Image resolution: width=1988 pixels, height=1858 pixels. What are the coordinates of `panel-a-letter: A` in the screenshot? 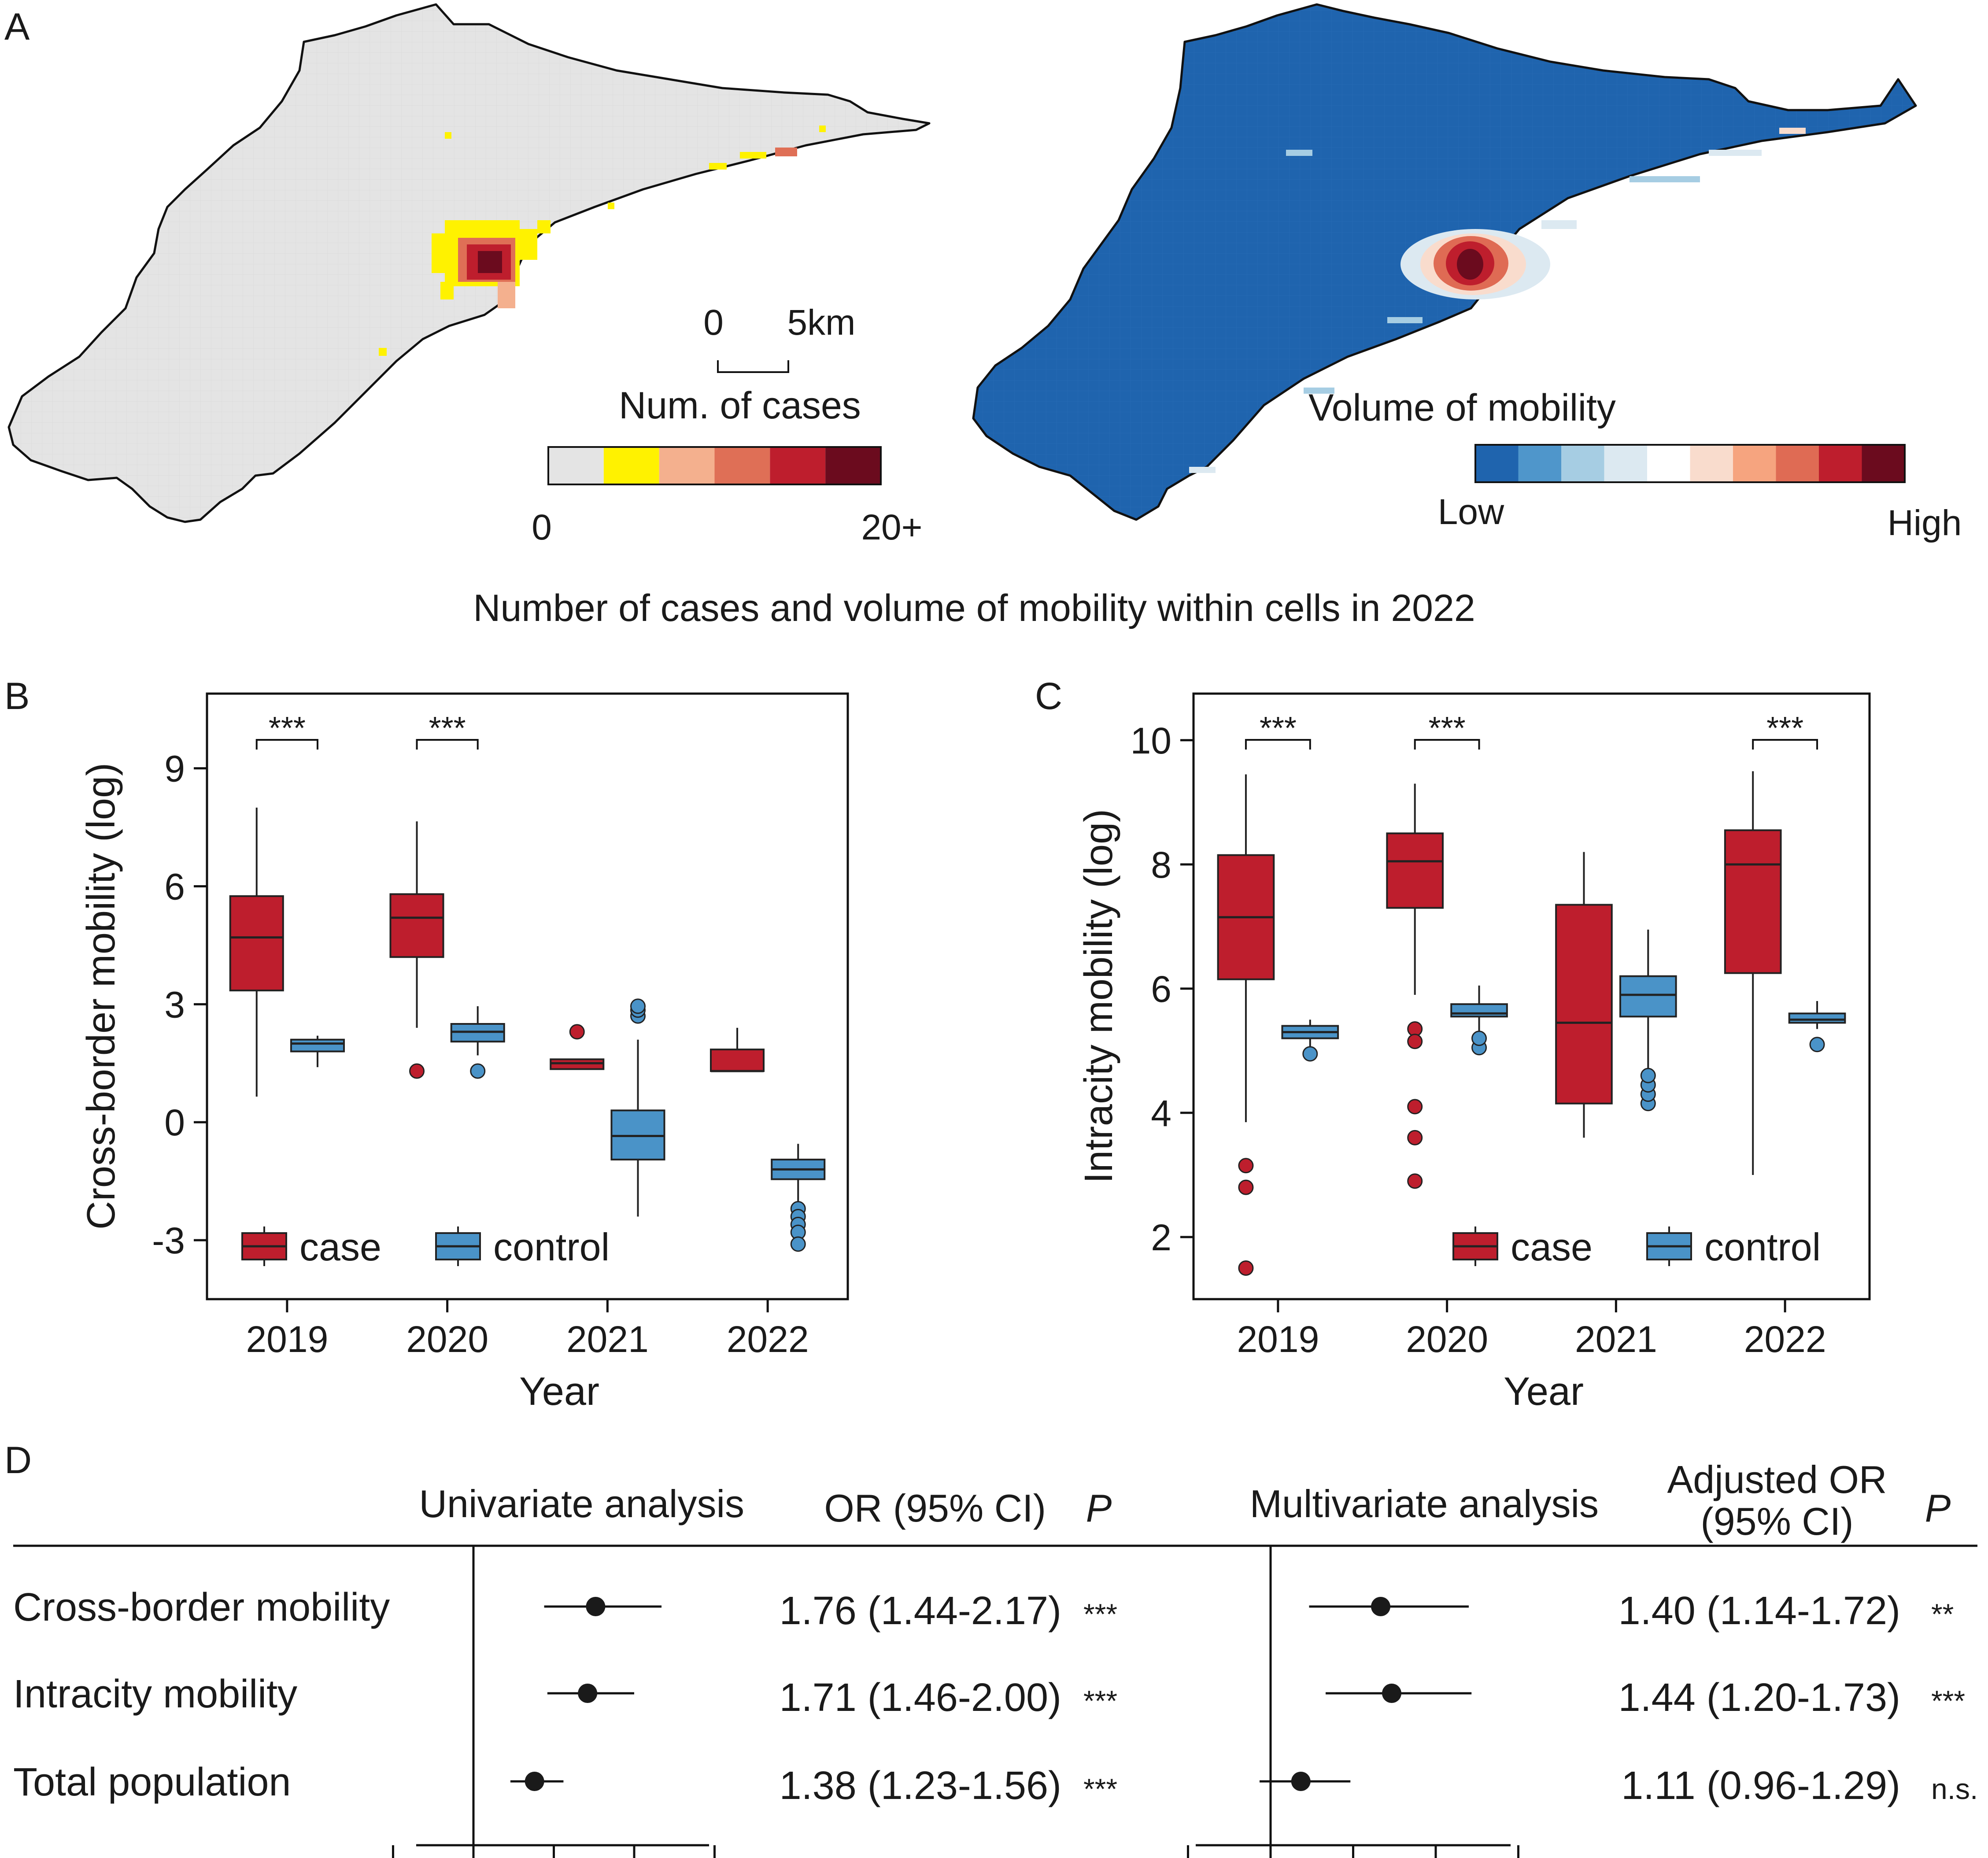 It's located at (17, 27).